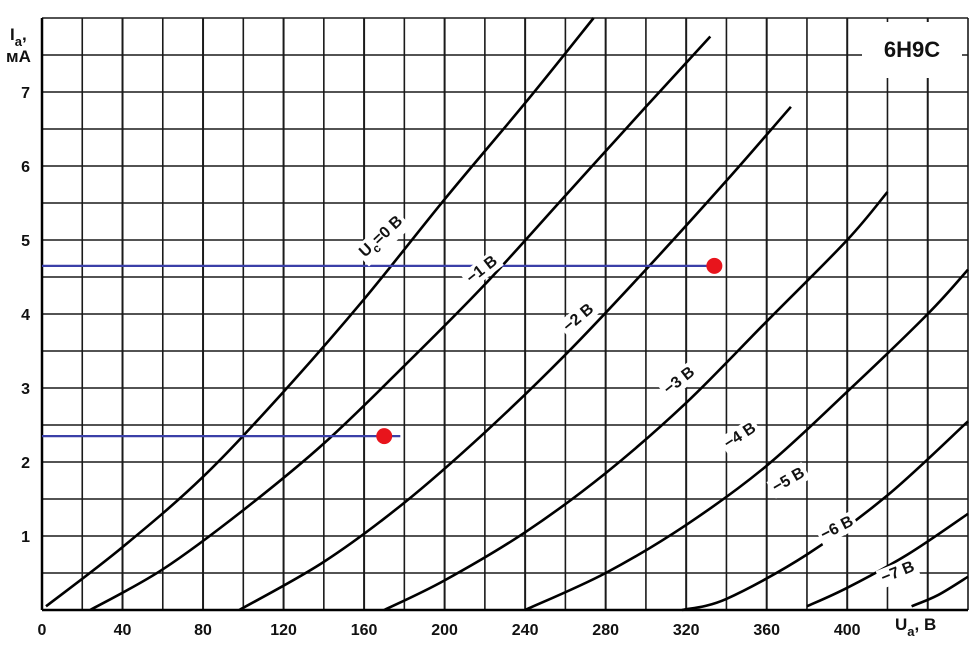  What do you see at coordinates (549, 351) in the screenshot?
I see `markers` at bounding box center [549, 351].